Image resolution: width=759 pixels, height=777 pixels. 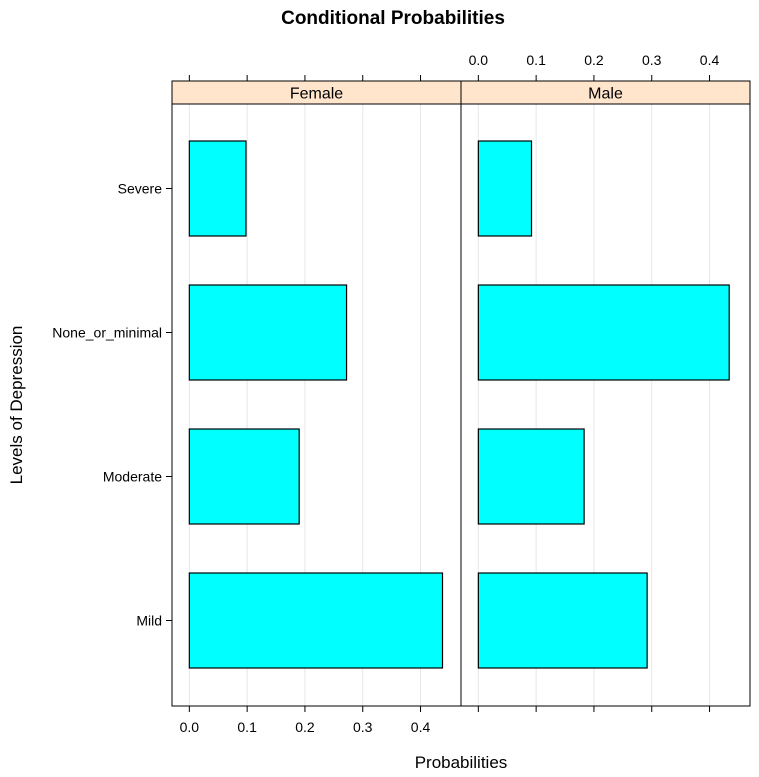 What do you see at coordinates (594, 60) in the screenshot?
I see `x-tick-label-top-2: 0.2` at bounding box center [594, 60].